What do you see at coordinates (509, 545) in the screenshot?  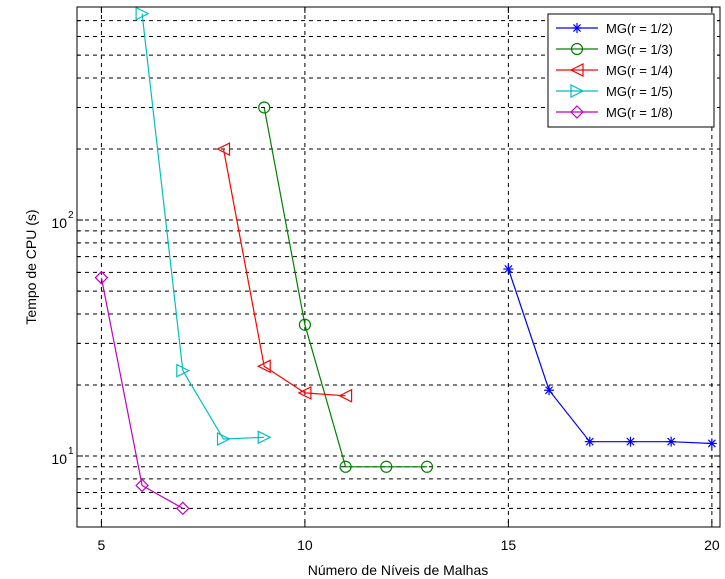 I see `x-tick-label: 15` at bounding box center [509, 545].